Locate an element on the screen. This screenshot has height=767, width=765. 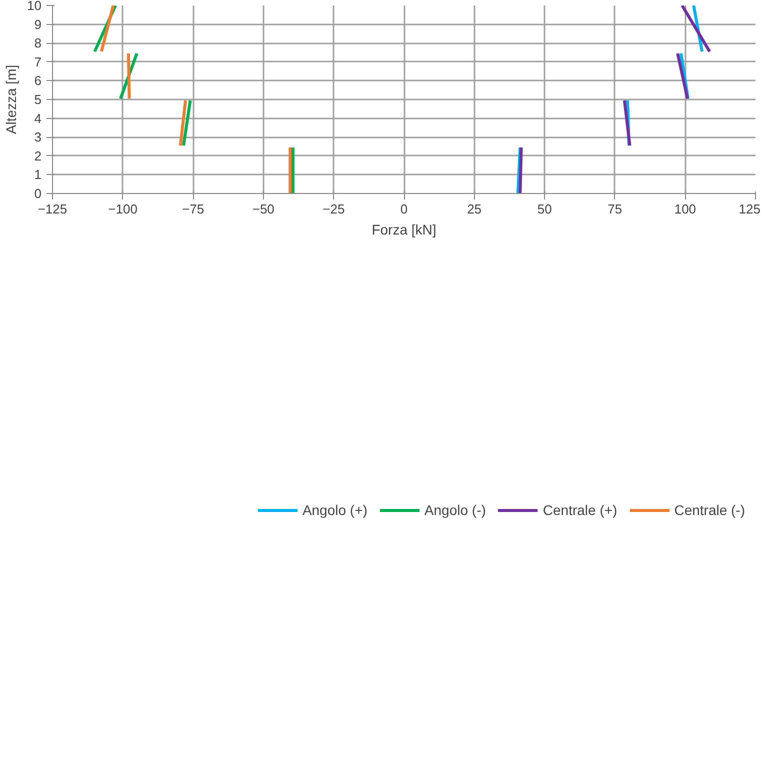
y-tick-label: 6 is located at coordinates (38, 80).